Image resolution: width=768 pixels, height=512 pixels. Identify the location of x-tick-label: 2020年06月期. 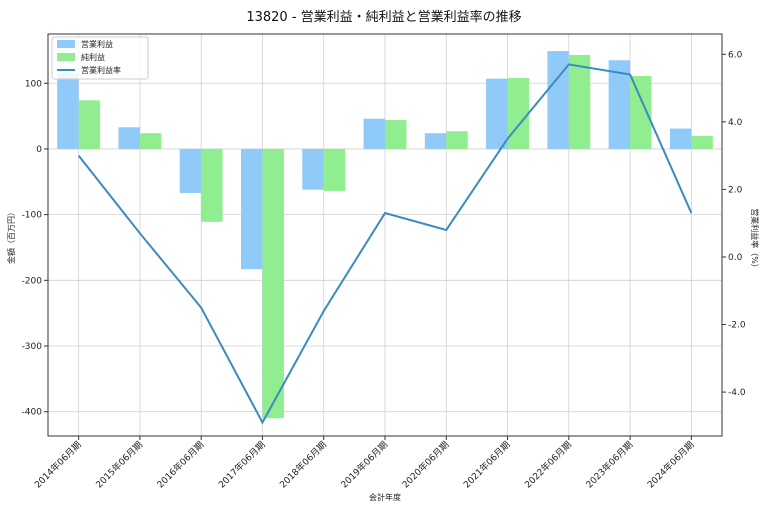
(426, 465).